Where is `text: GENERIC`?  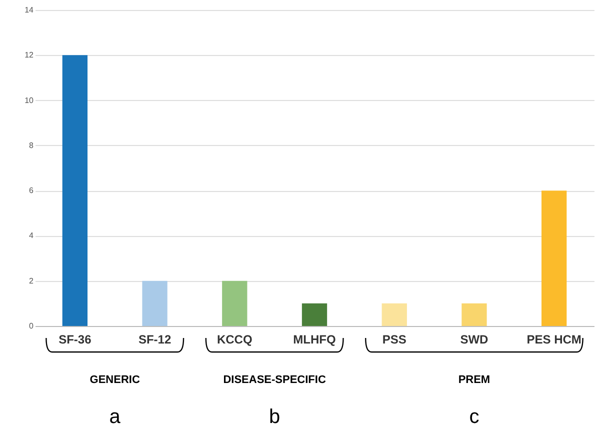
text: GENERIC is located at coordinates (115, 380).